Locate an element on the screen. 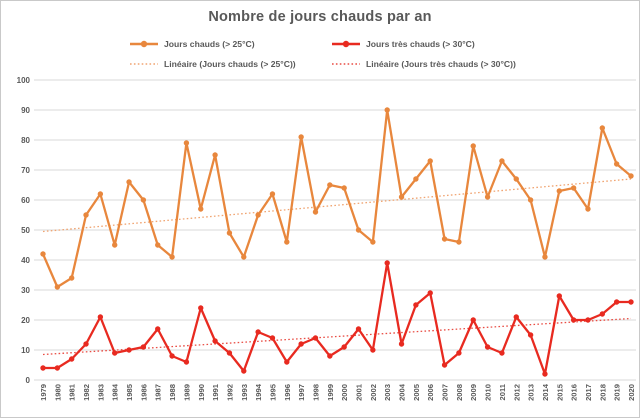  svg-text: 70 is located at coordinates (25, 170).